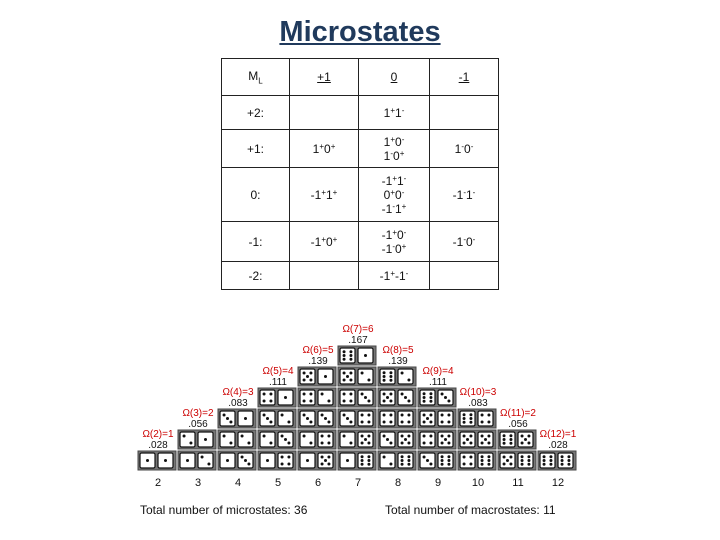 This screenshot has width=720, height=540. I want to click on omega-label: Ω(11)=2, so click(518, 413).